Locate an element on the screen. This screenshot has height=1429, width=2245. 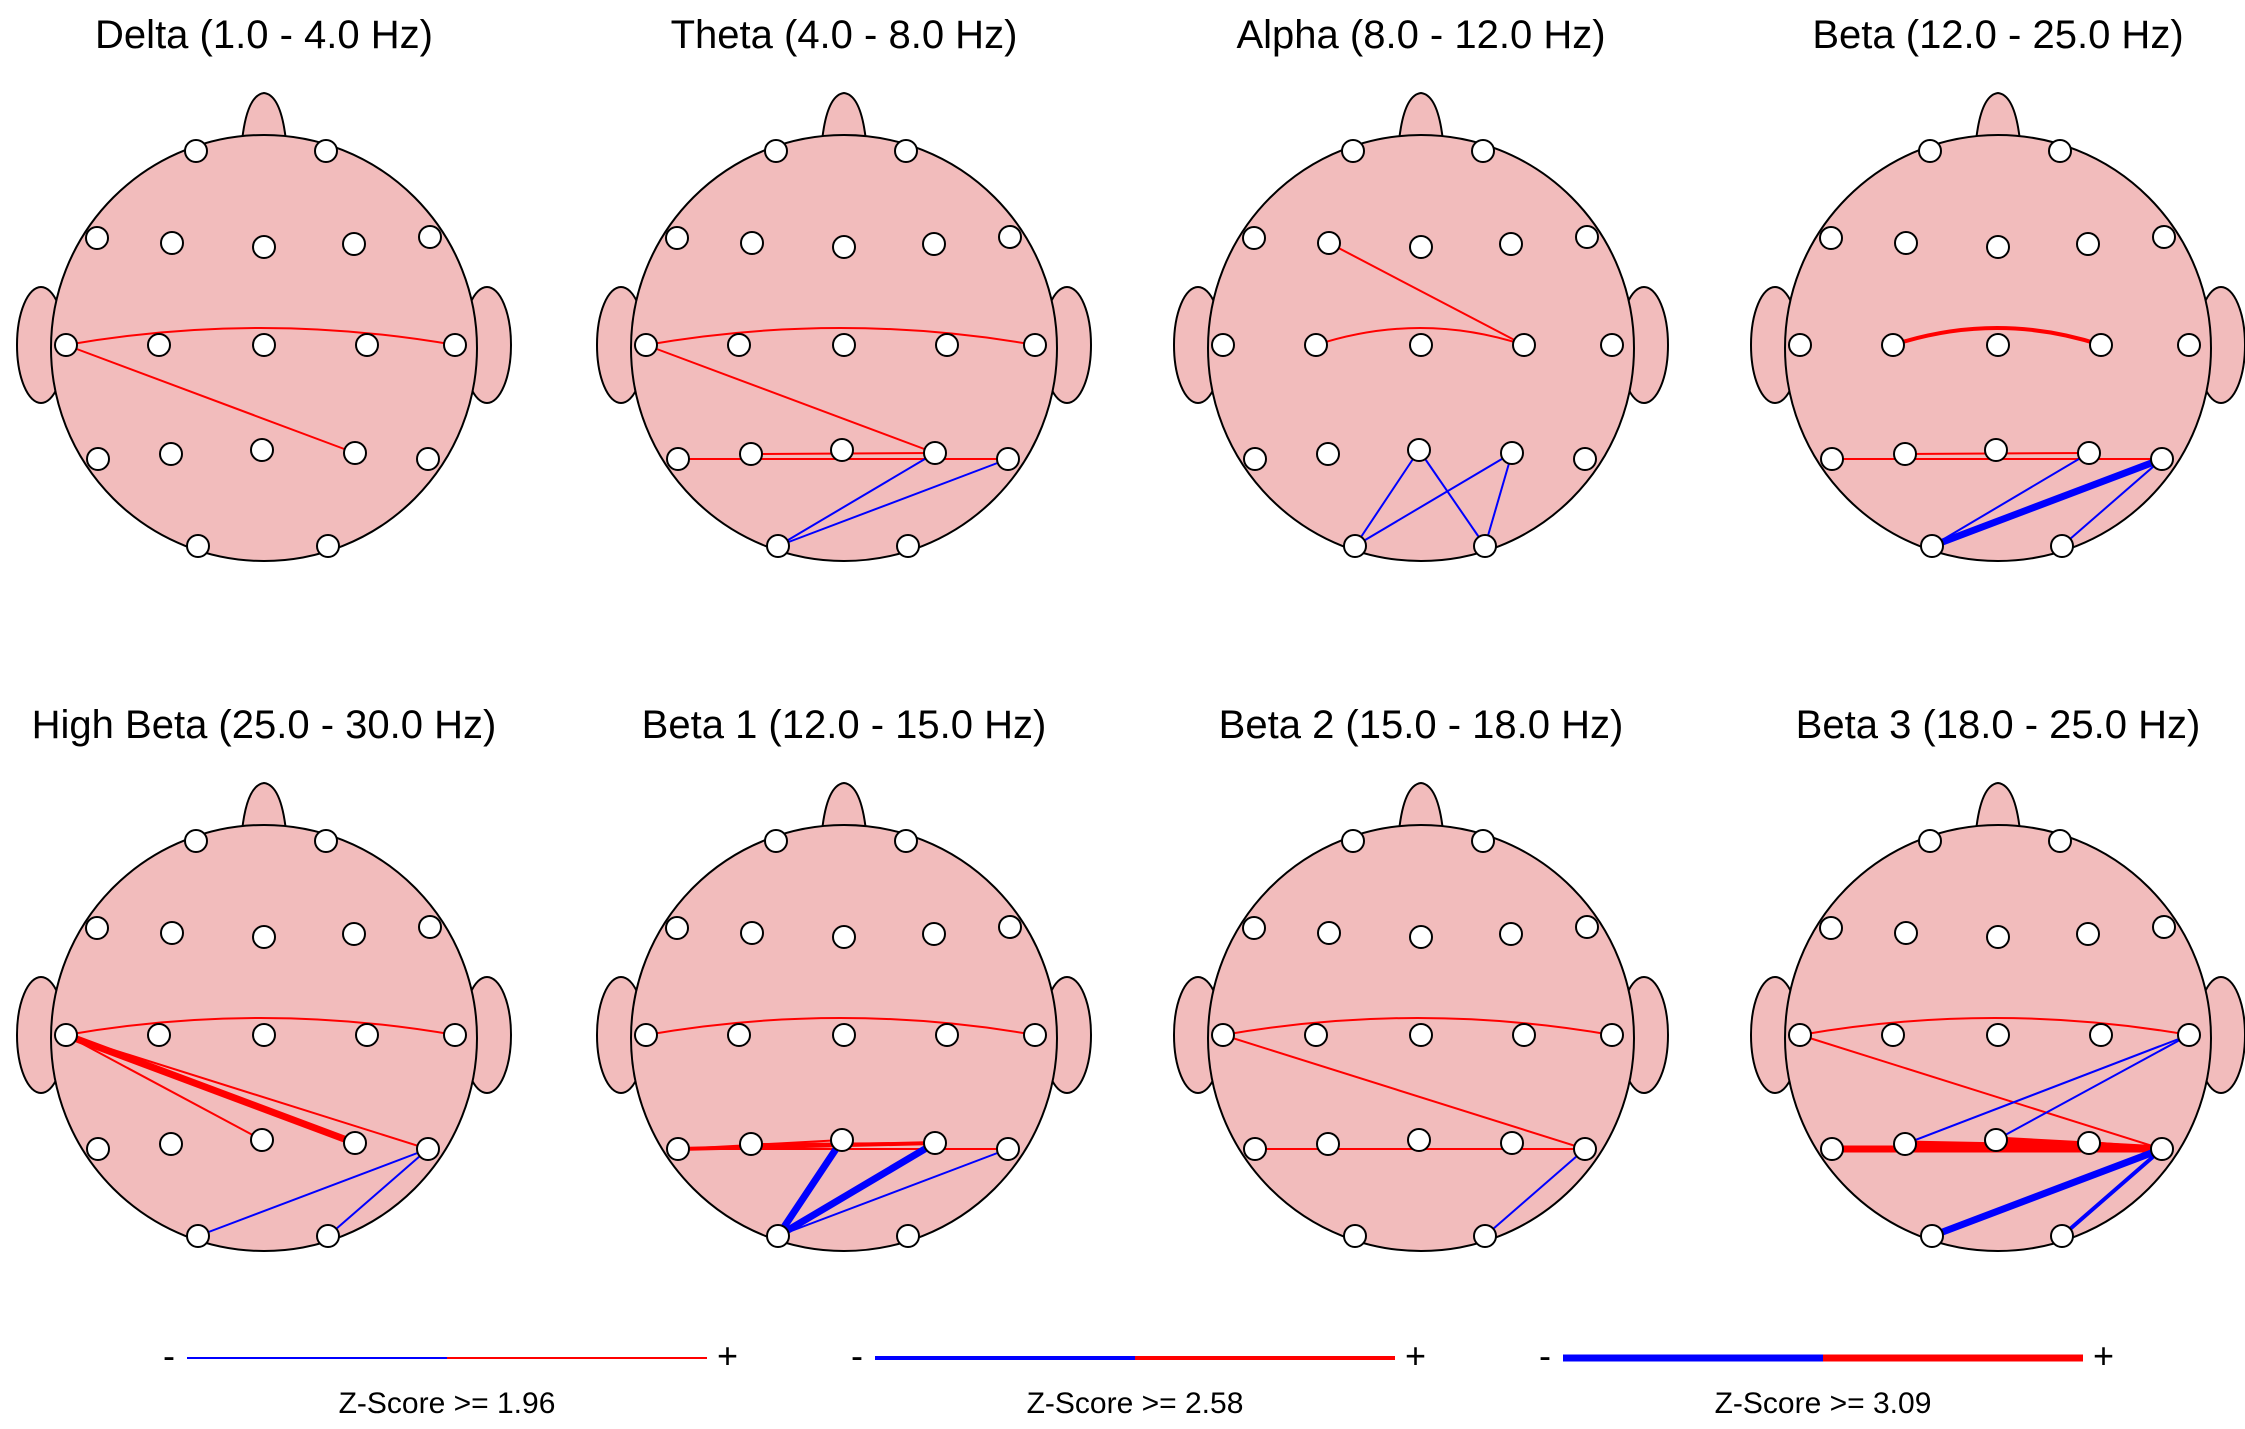
panel-title: Beta 1 (12.0 - 15.0 Hz) is located at coordinates (844, 725).